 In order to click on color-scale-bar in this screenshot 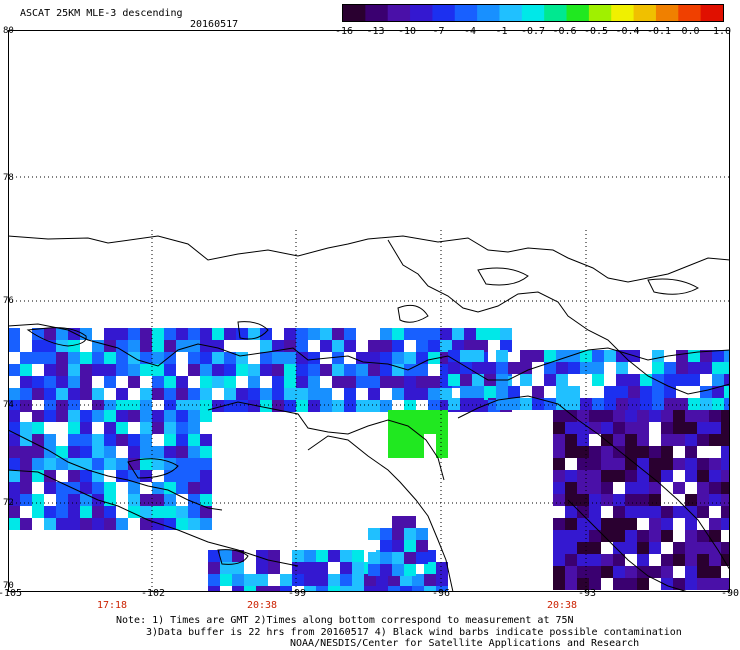, I will do `click(533, 13)`.